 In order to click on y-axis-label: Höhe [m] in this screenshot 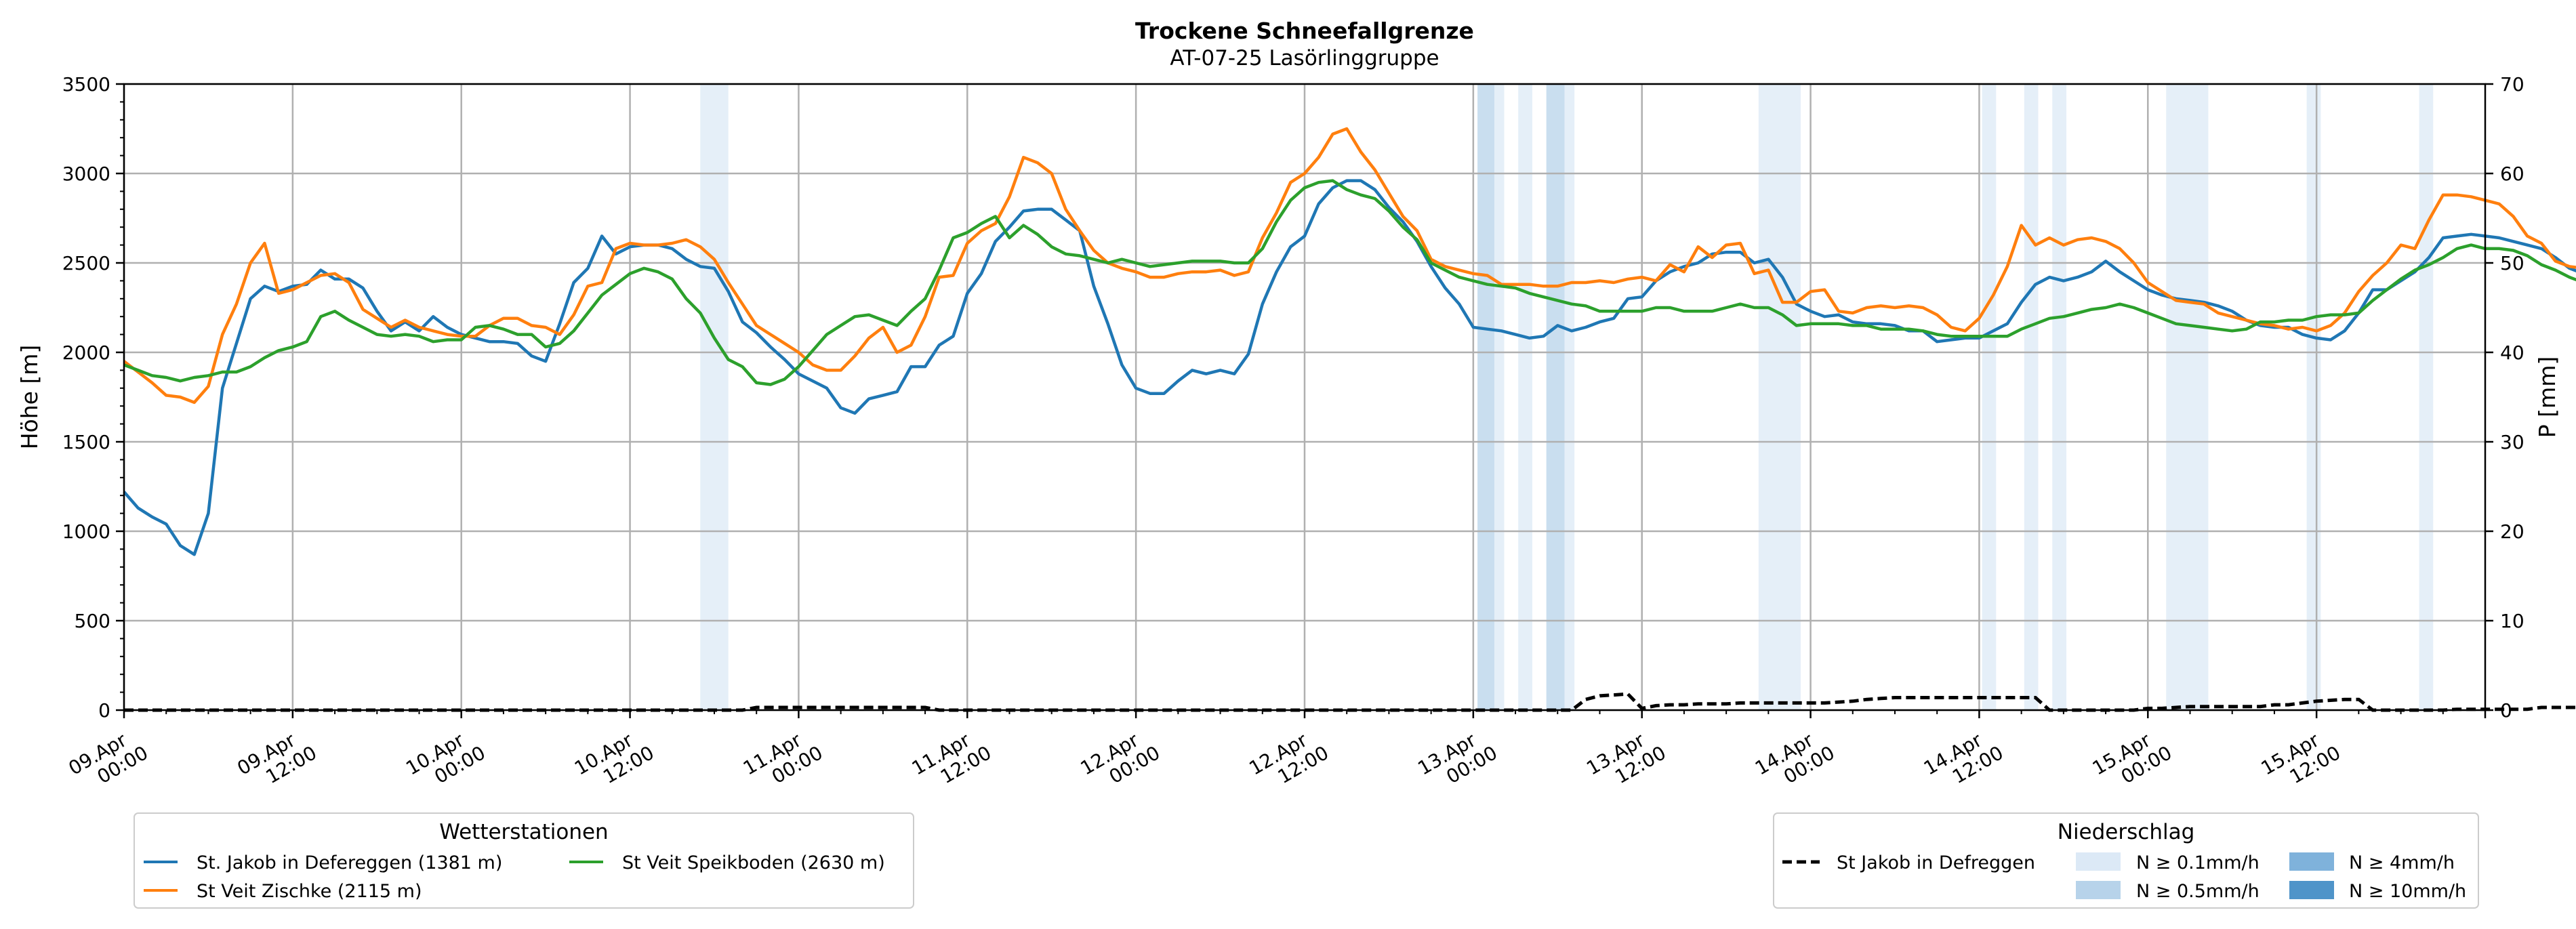, I will do `click(30, 397)`.